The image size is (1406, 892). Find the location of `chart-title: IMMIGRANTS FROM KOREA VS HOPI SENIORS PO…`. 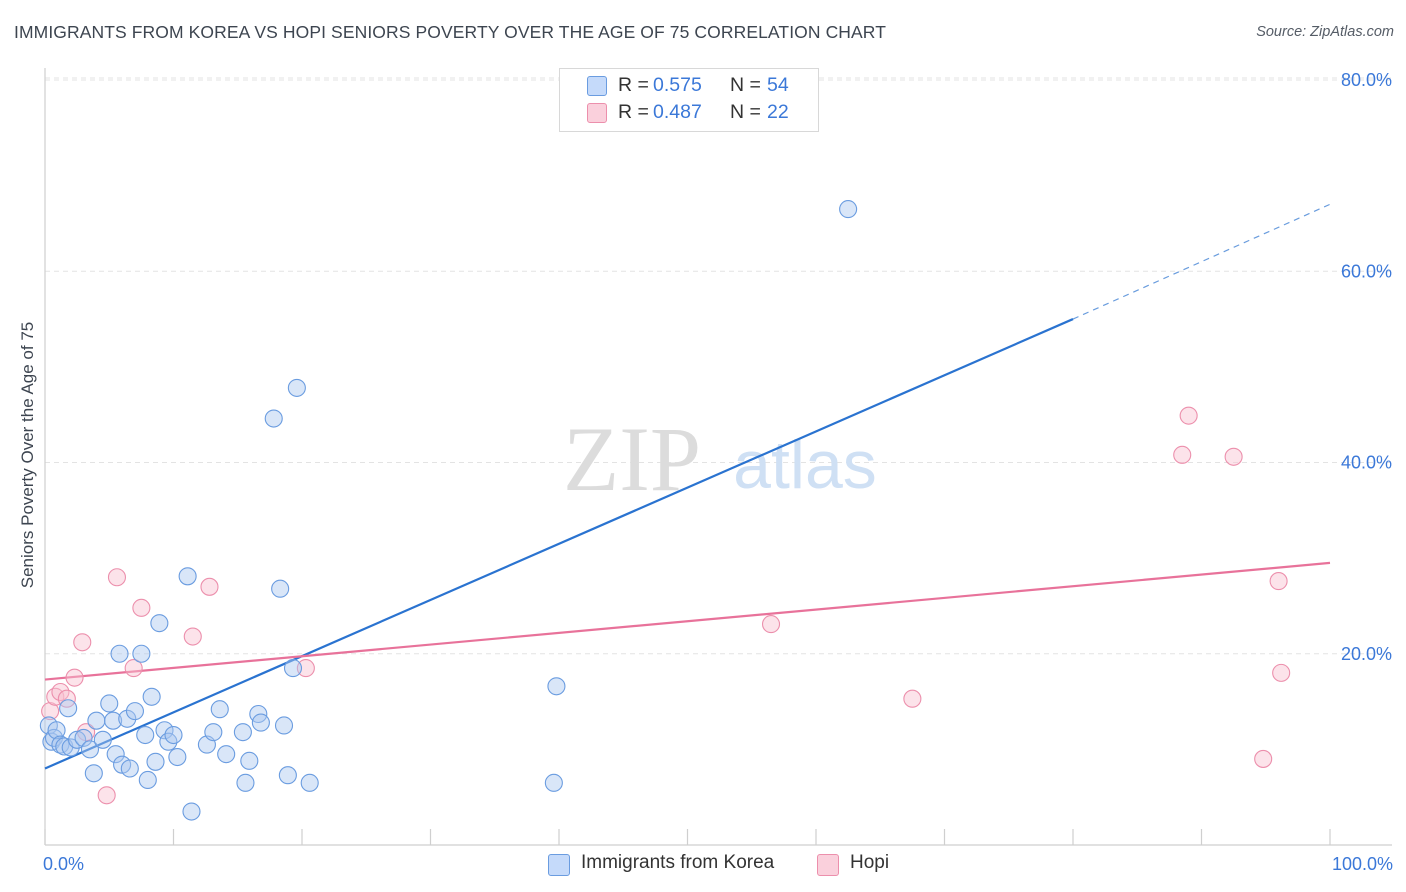

chart-title: IMMIGRANTS FROM KOREA VS HOPI SENIORS PO… is located at coordinates (450, 32).